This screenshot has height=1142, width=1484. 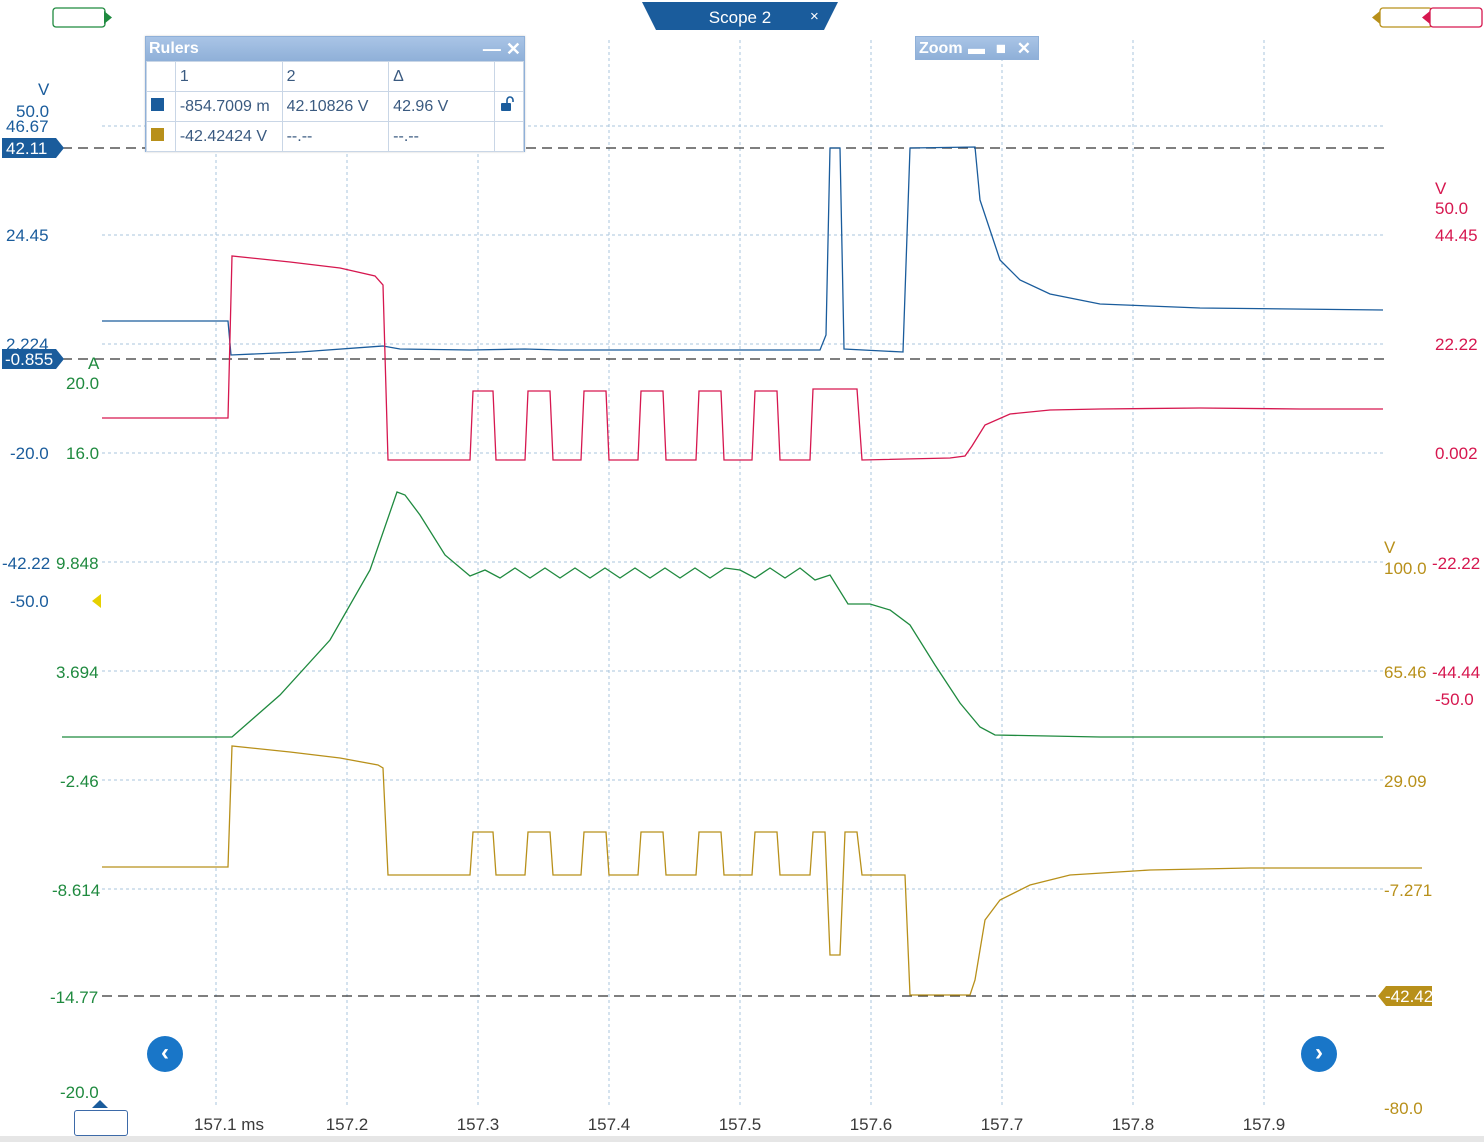 I want to click on trigger-marker-icon, so click(x=96, y=601).